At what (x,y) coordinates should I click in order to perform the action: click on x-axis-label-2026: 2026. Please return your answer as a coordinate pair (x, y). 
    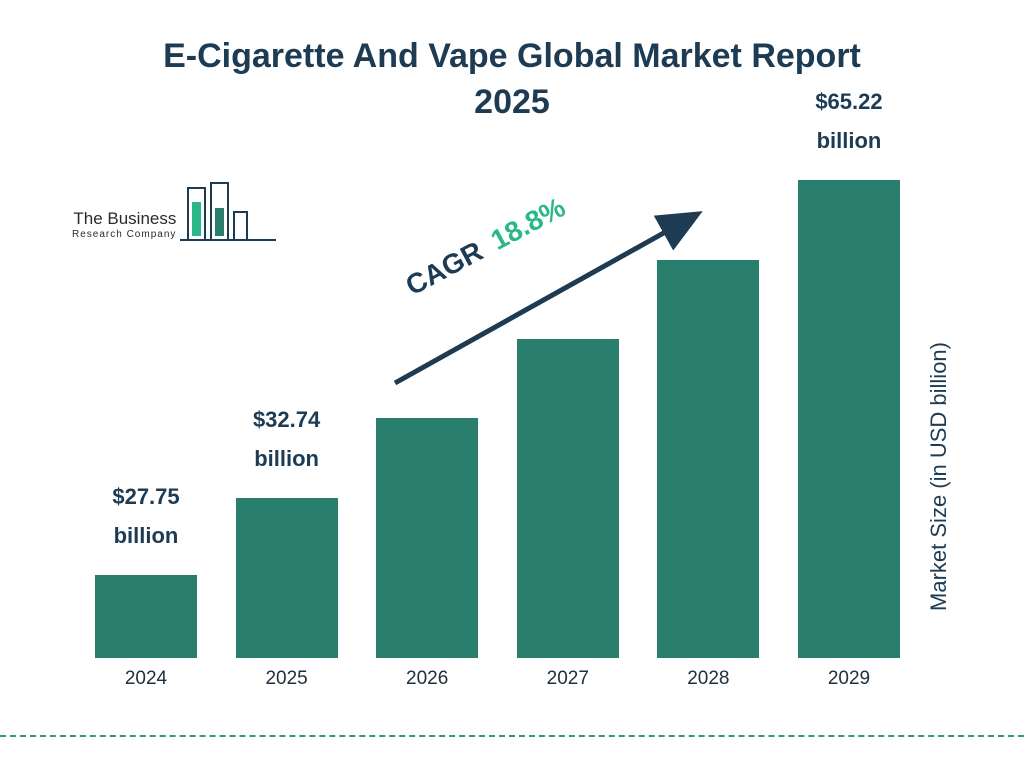
    Looking at the image, I should click on (427, 678).